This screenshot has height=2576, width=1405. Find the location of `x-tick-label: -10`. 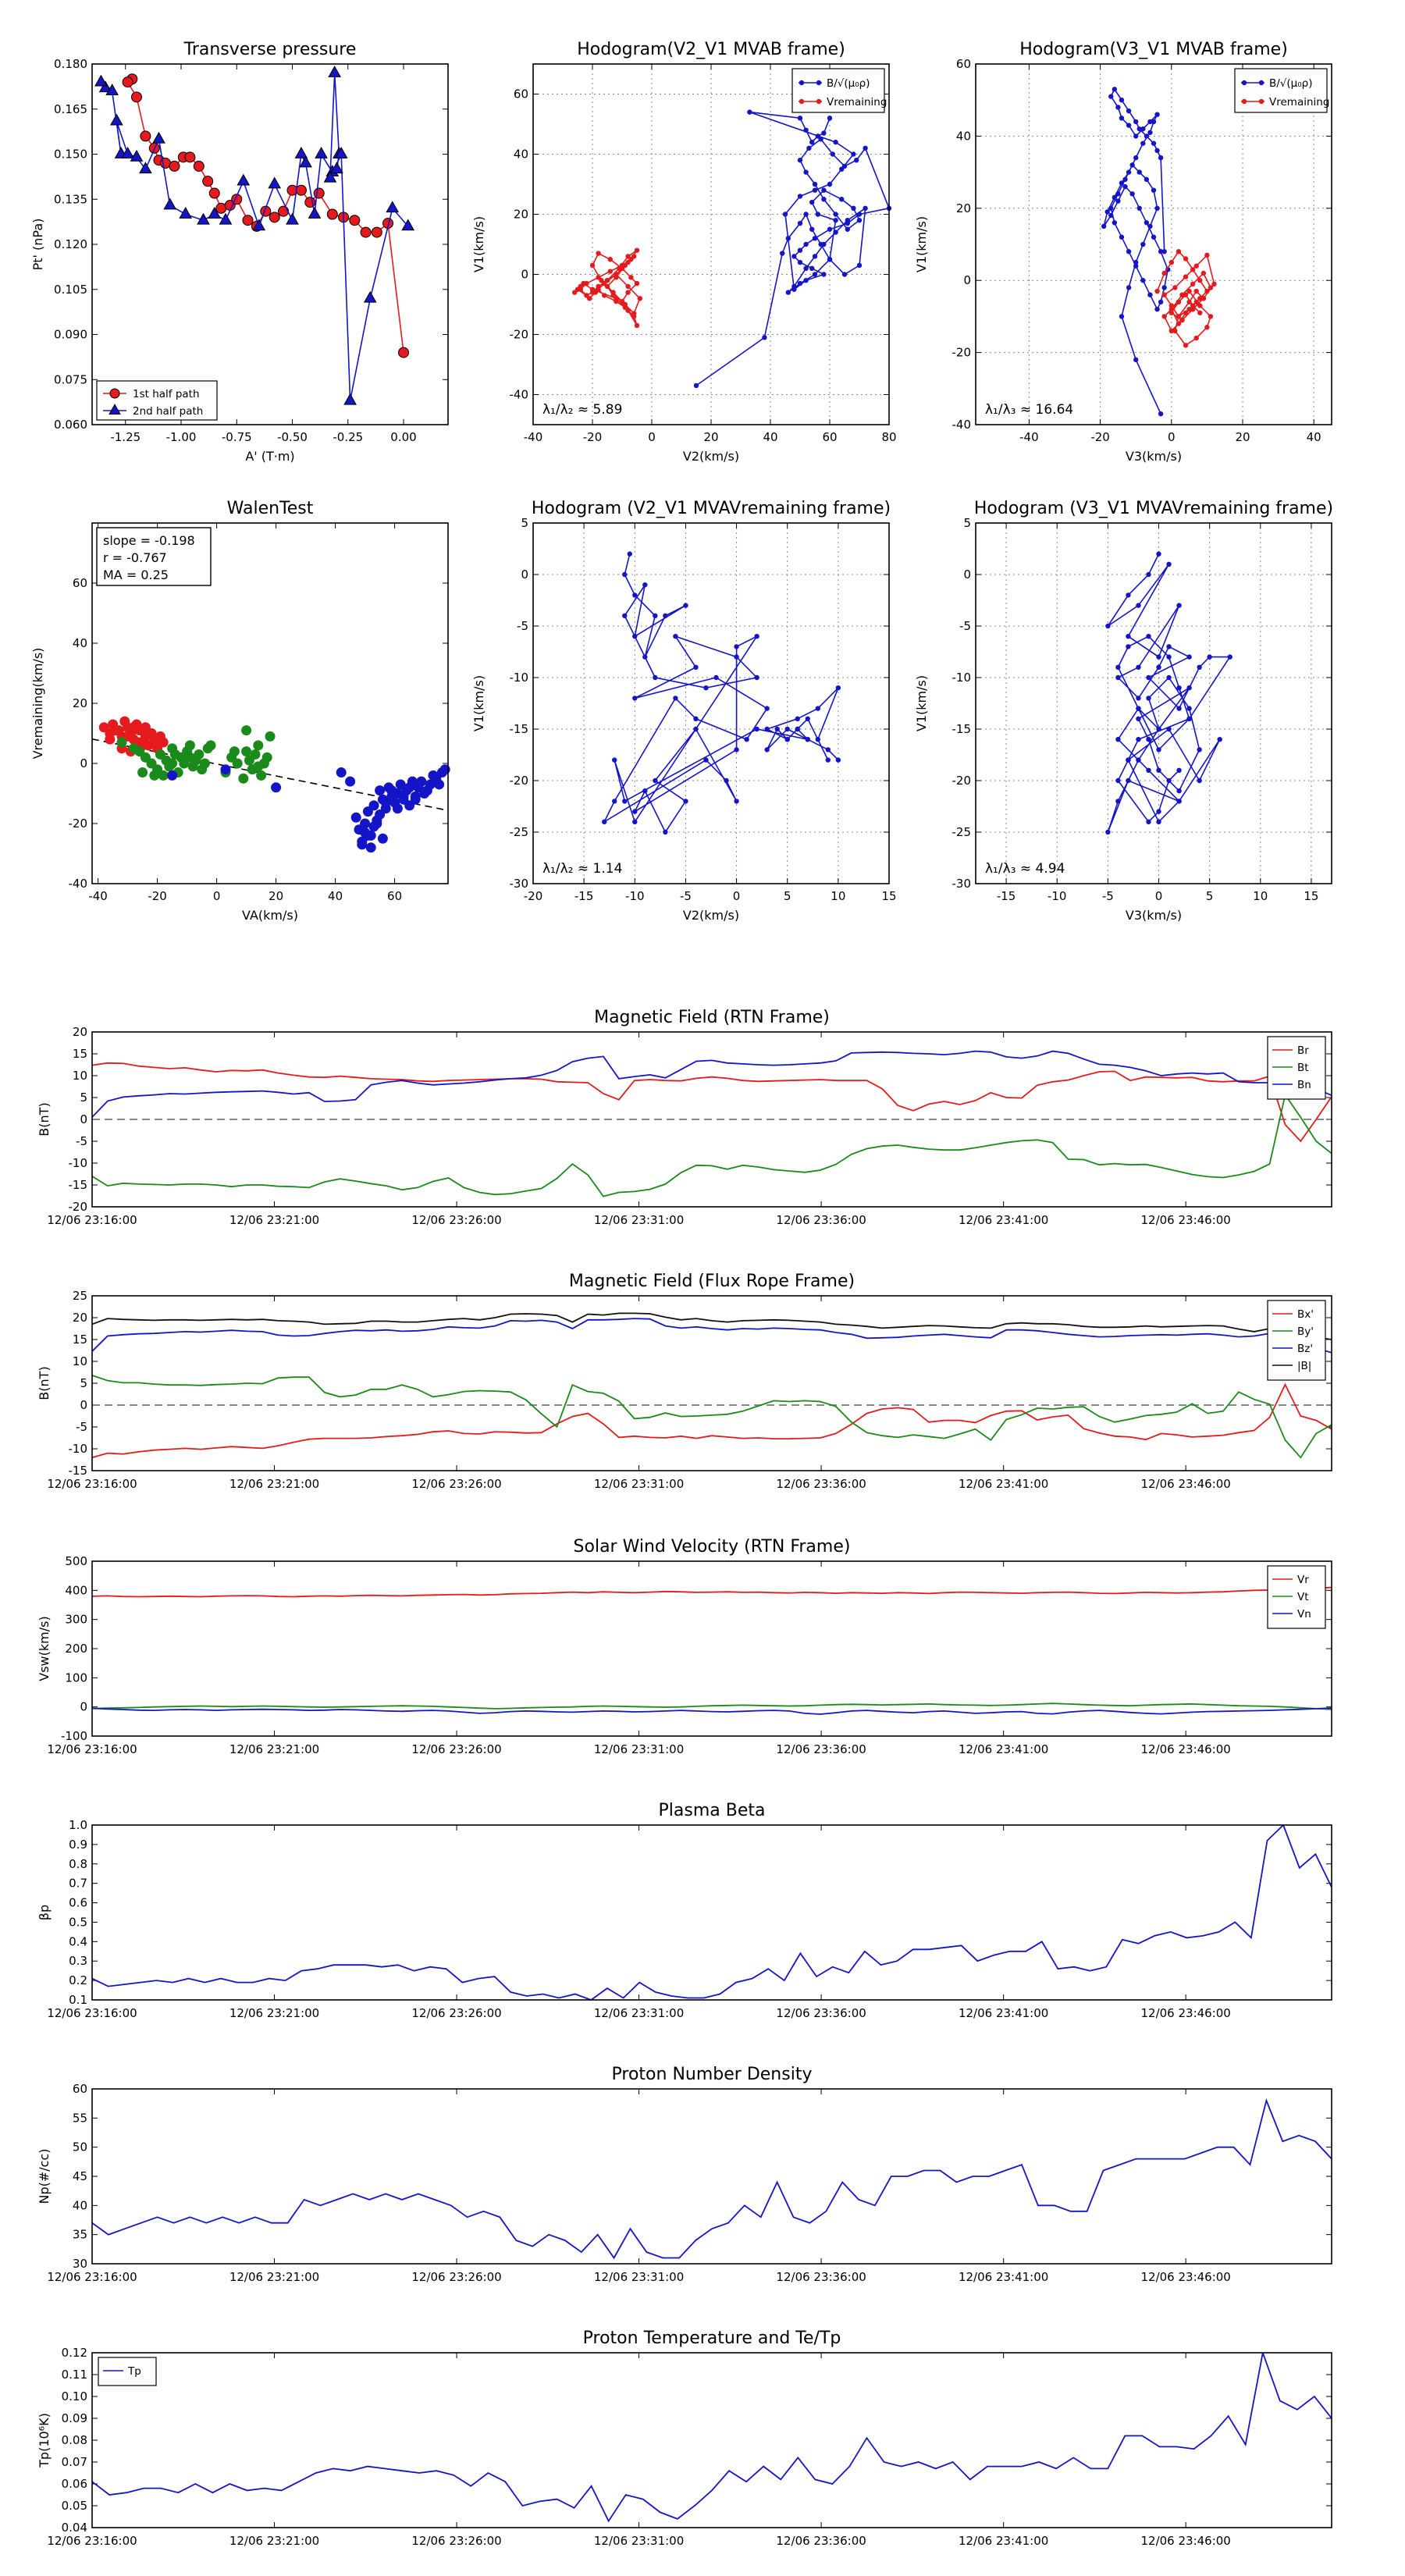

x-tick-label: -10 is located at coordinates (635, 896).